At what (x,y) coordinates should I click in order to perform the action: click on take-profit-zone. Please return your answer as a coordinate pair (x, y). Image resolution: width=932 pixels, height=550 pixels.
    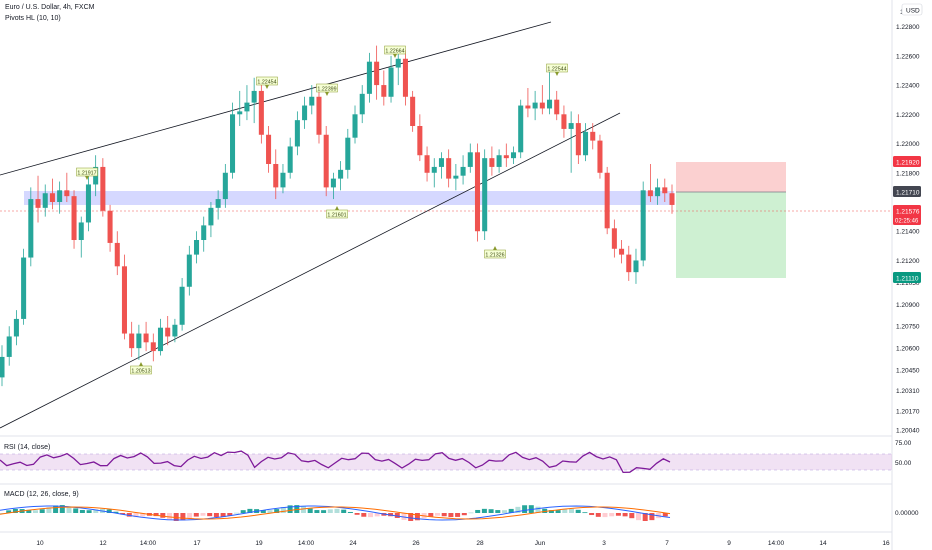
    Looking at the image, I should click on (731, 235).